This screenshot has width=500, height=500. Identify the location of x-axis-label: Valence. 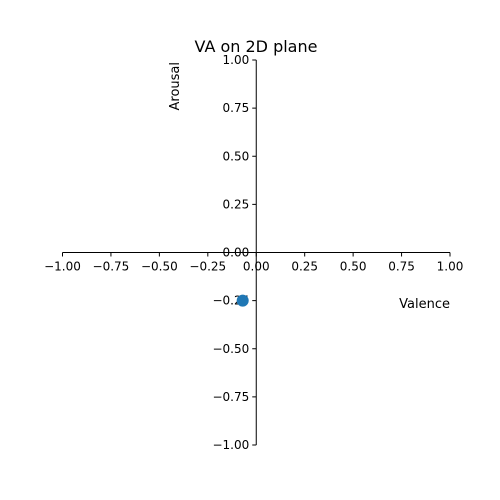
(424, 304).